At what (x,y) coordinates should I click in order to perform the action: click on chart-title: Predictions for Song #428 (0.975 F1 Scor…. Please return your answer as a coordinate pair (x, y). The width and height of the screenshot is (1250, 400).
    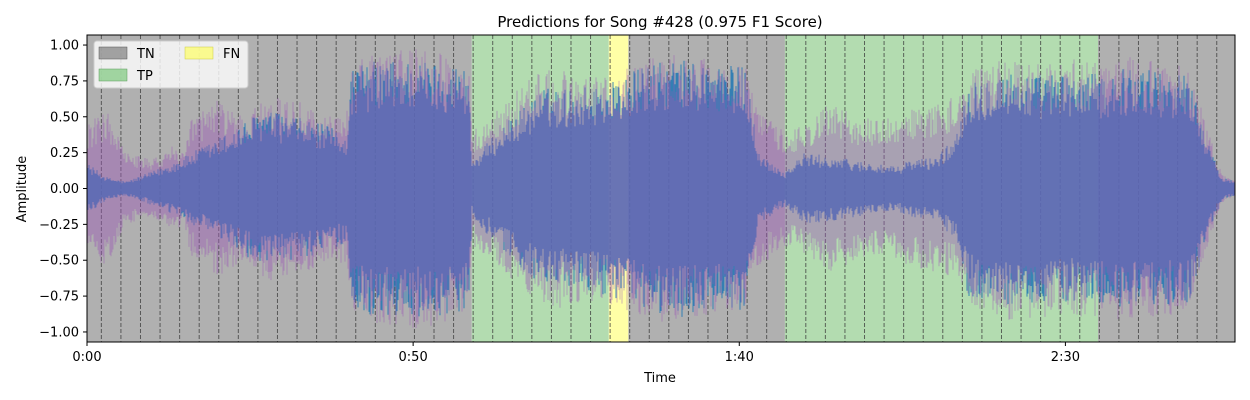
    Looking at the image, I should click on (659, 22).